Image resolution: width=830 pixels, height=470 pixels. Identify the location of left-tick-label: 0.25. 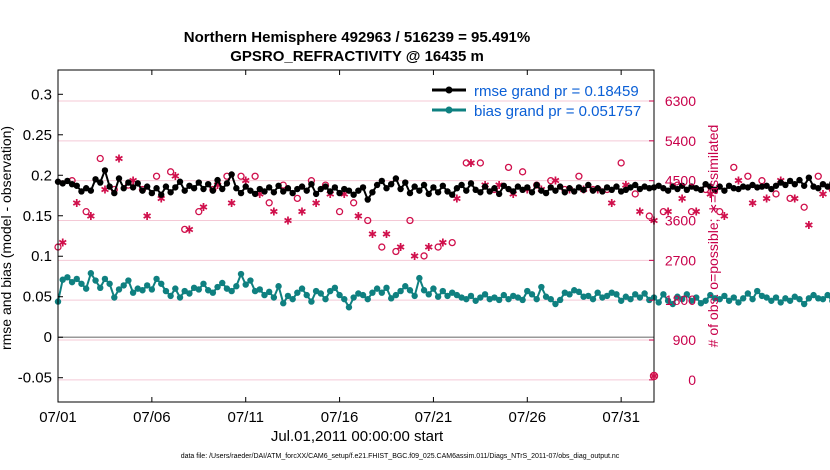
(37, 135).